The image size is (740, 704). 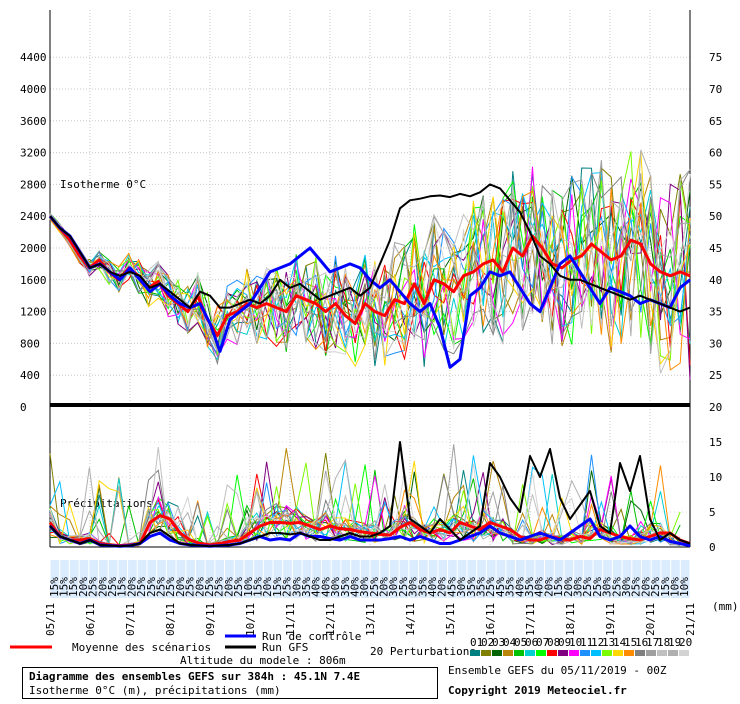 I want to click on y-right-tick-label: 25, so click(x=715, y=375).